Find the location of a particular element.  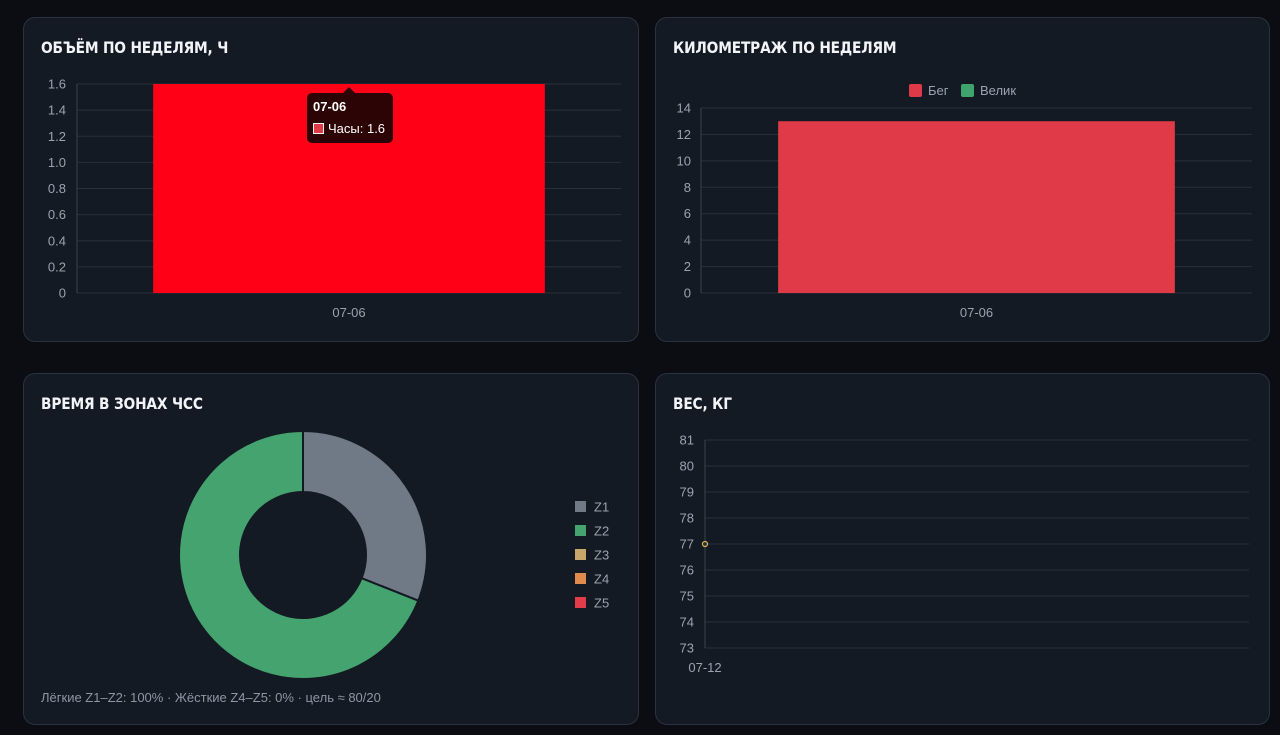

mileage-x-tick-label: 07-06 is located at coordinates (976, 312).